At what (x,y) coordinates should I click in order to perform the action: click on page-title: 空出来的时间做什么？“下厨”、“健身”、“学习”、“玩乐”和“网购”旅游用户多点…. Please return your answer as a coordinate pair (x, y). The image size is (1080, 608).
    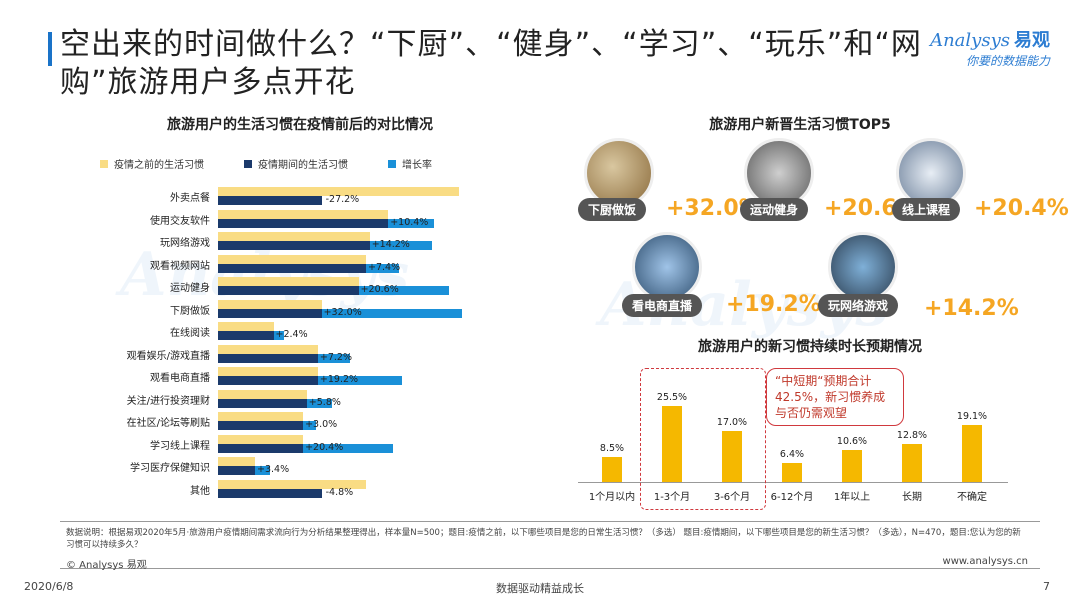
    Looking at the image, I should click on (491, 63).